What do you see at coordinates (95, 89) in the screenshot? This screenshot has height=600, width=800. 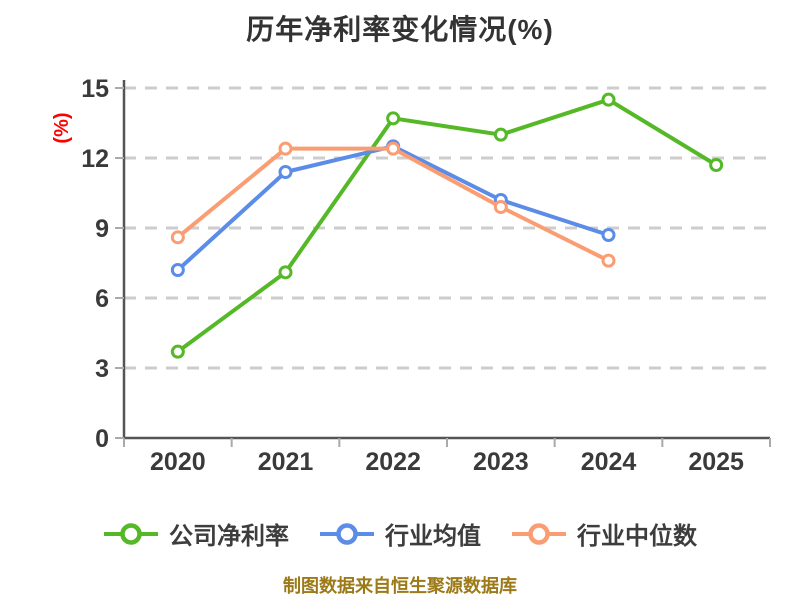 I see `y-tick-label: 15` at bounding box center [95, 89].